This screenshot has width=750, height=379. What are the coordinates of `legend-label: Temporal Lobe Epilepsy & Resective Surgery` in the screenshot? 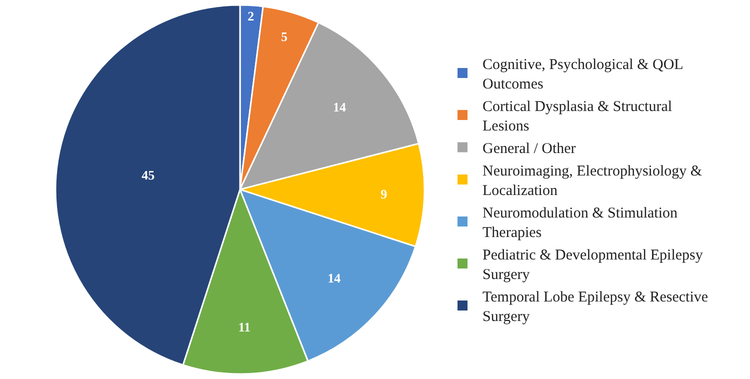 It's located at (595, 308).